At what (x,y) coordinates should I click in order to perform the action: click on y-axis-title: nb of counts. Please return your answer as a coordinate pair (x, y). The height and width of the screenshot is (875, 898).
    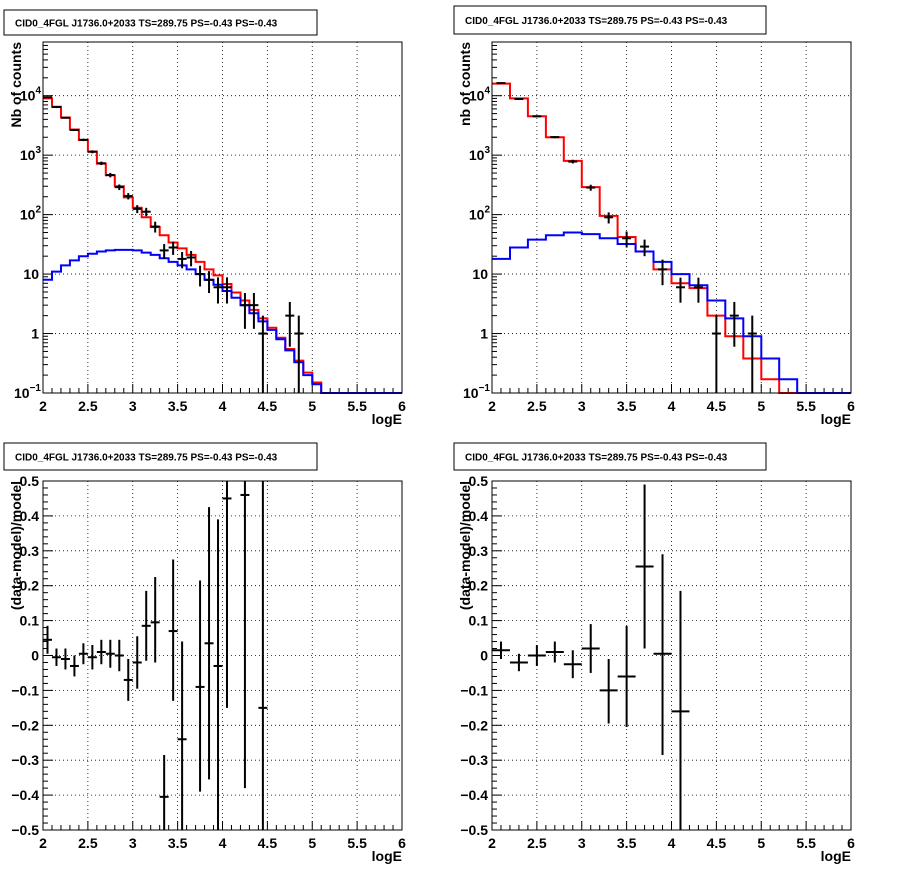
    Looking at the image, I should click on (465, 84).